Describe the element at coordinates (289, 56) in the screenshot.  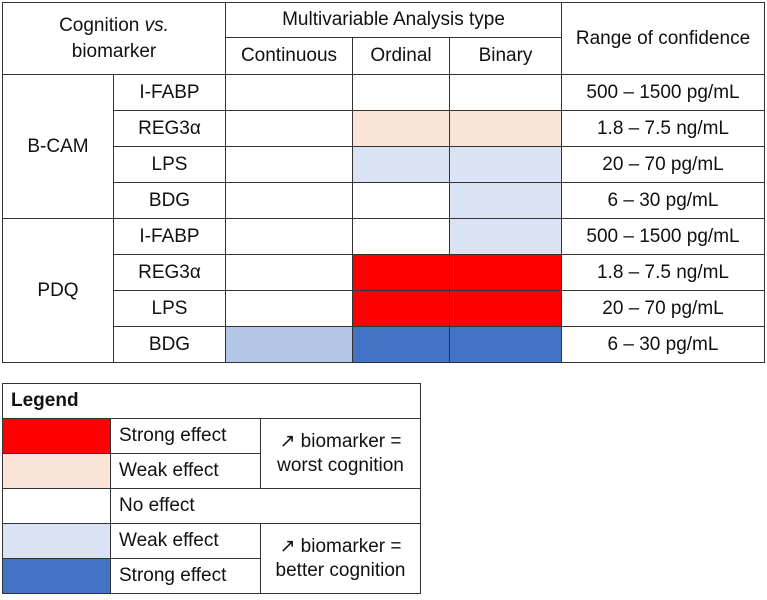
I see `header-continuous: Continuous` at that location.